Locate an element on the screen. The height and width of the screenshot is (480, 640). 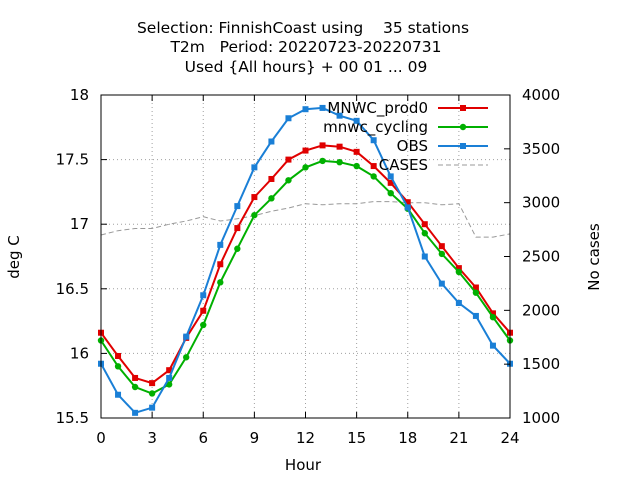
y-tick-label: 17 is located at coordinates (79, 224).